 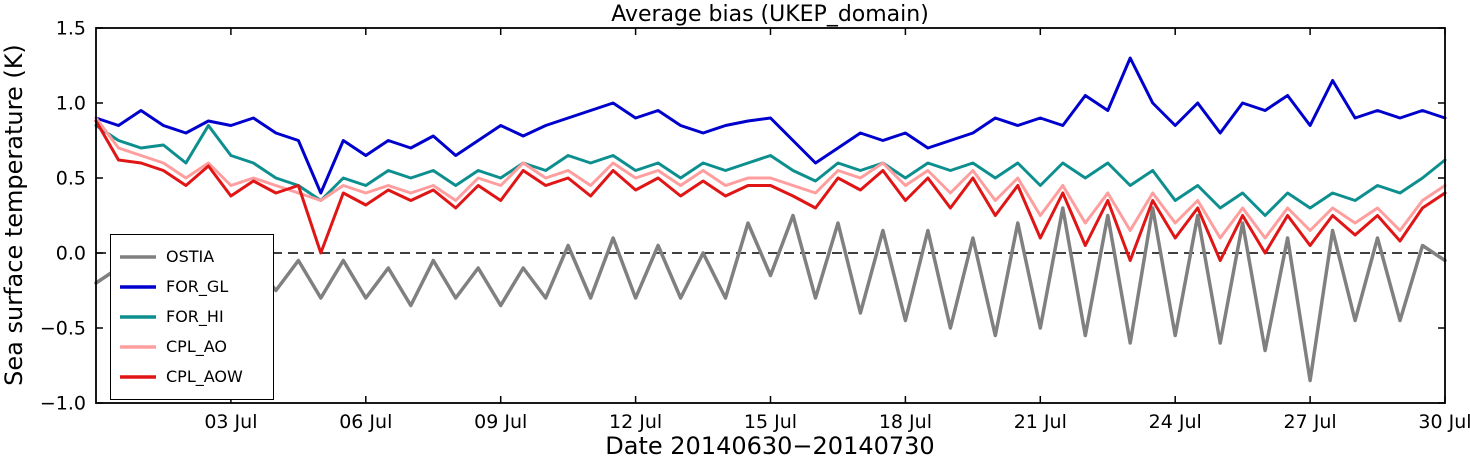 I want to click on y-axis-label: Sea surface temperature (K), so click(x=14, y=215).